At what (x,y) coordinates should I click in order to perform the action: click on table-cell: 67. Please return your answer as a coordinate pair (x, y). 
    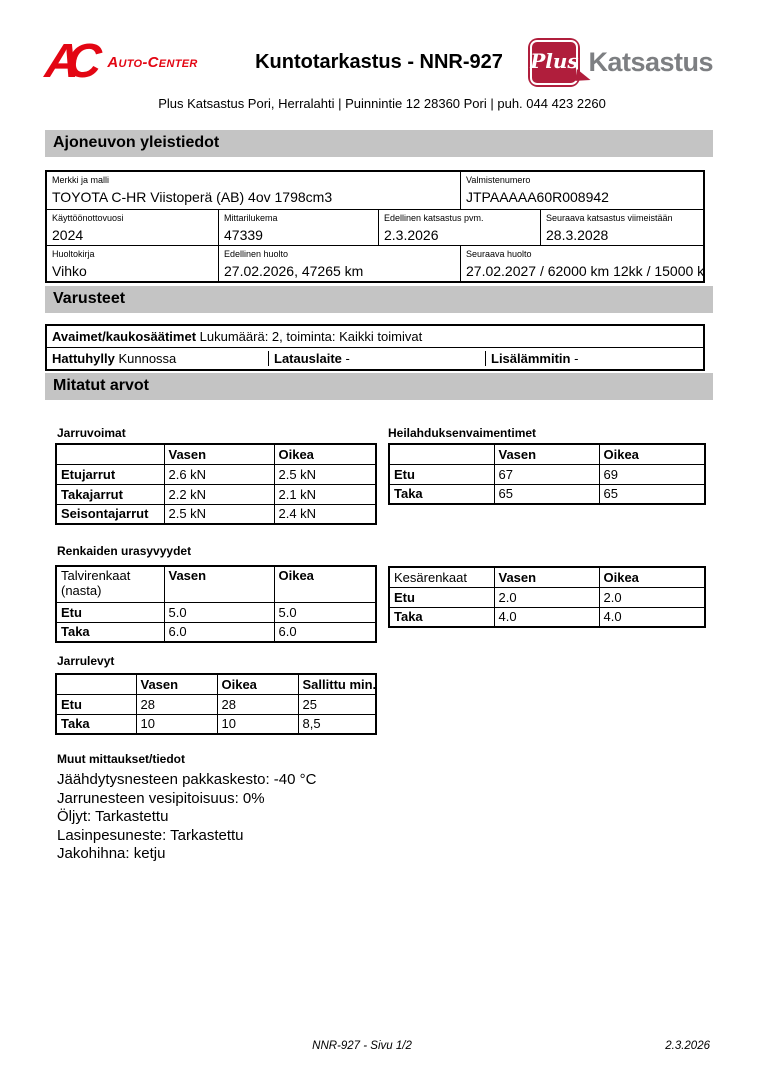
    Looking at the image, I should click on (546, 474).